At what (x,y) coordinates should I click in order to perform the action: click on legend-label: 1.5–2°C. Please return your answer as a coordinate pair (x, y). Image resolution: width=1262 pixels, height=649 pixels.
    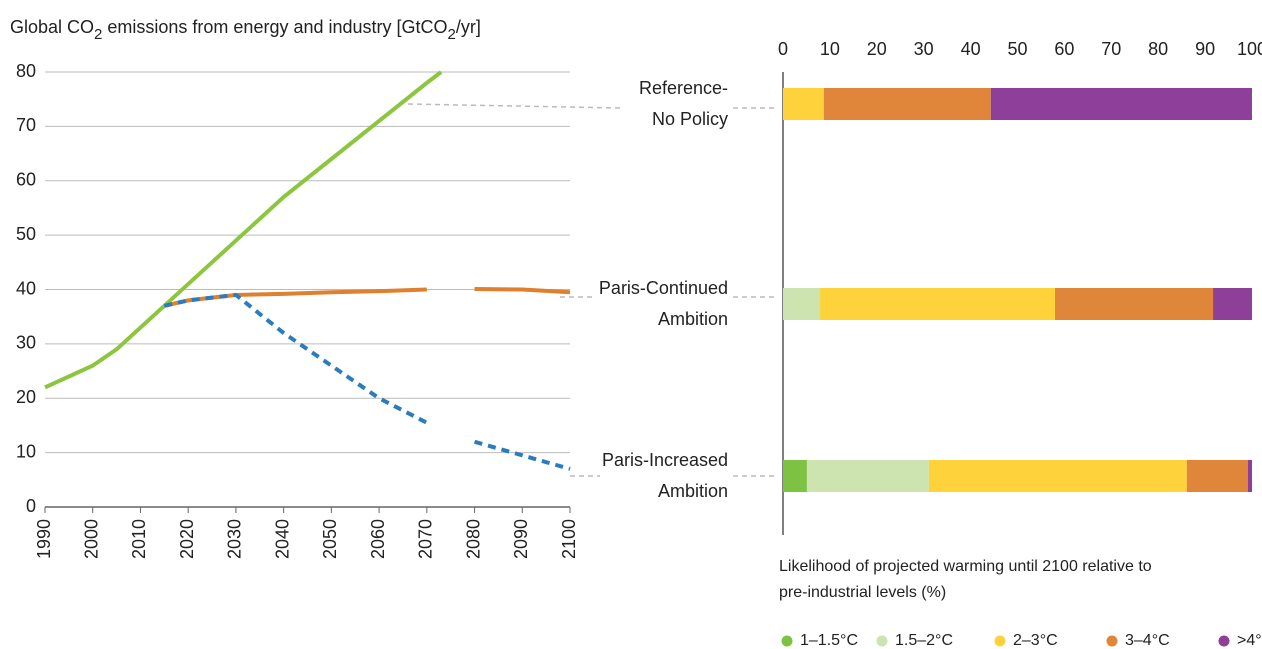
    Looking at the image, I should click on (924, 640).